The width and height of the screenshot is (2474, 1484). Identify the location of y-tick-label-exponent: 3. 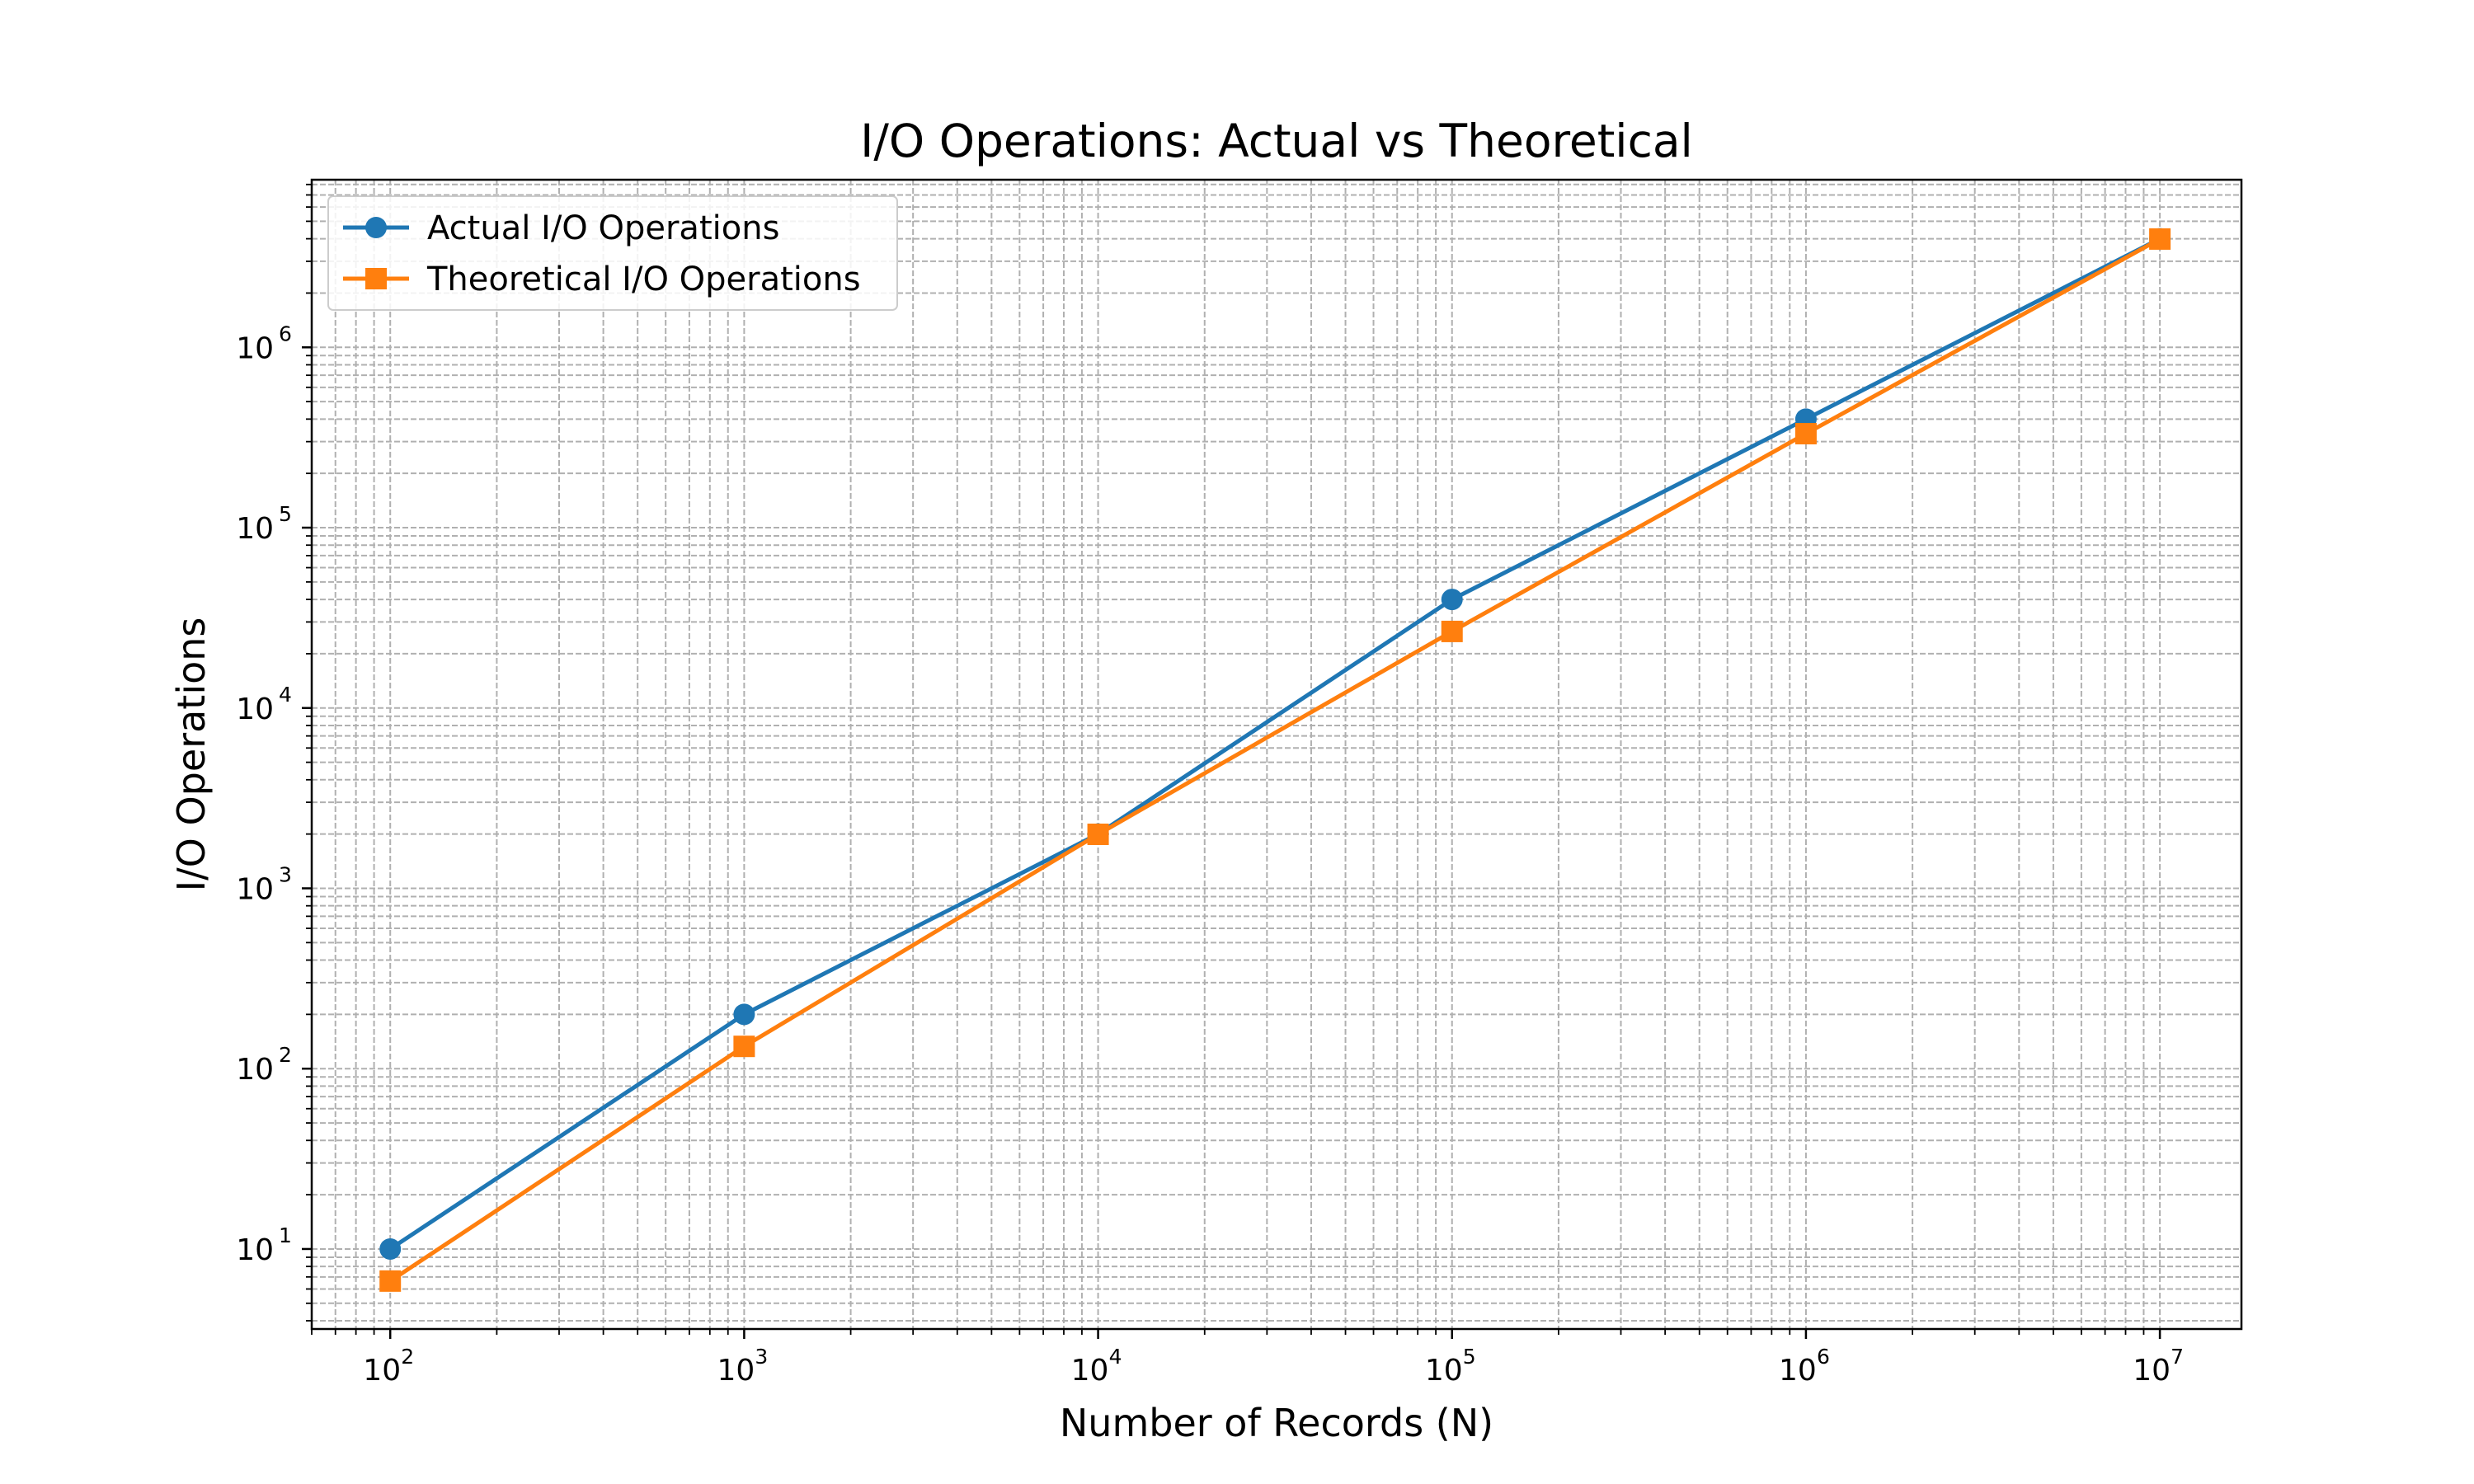
(285, 874).